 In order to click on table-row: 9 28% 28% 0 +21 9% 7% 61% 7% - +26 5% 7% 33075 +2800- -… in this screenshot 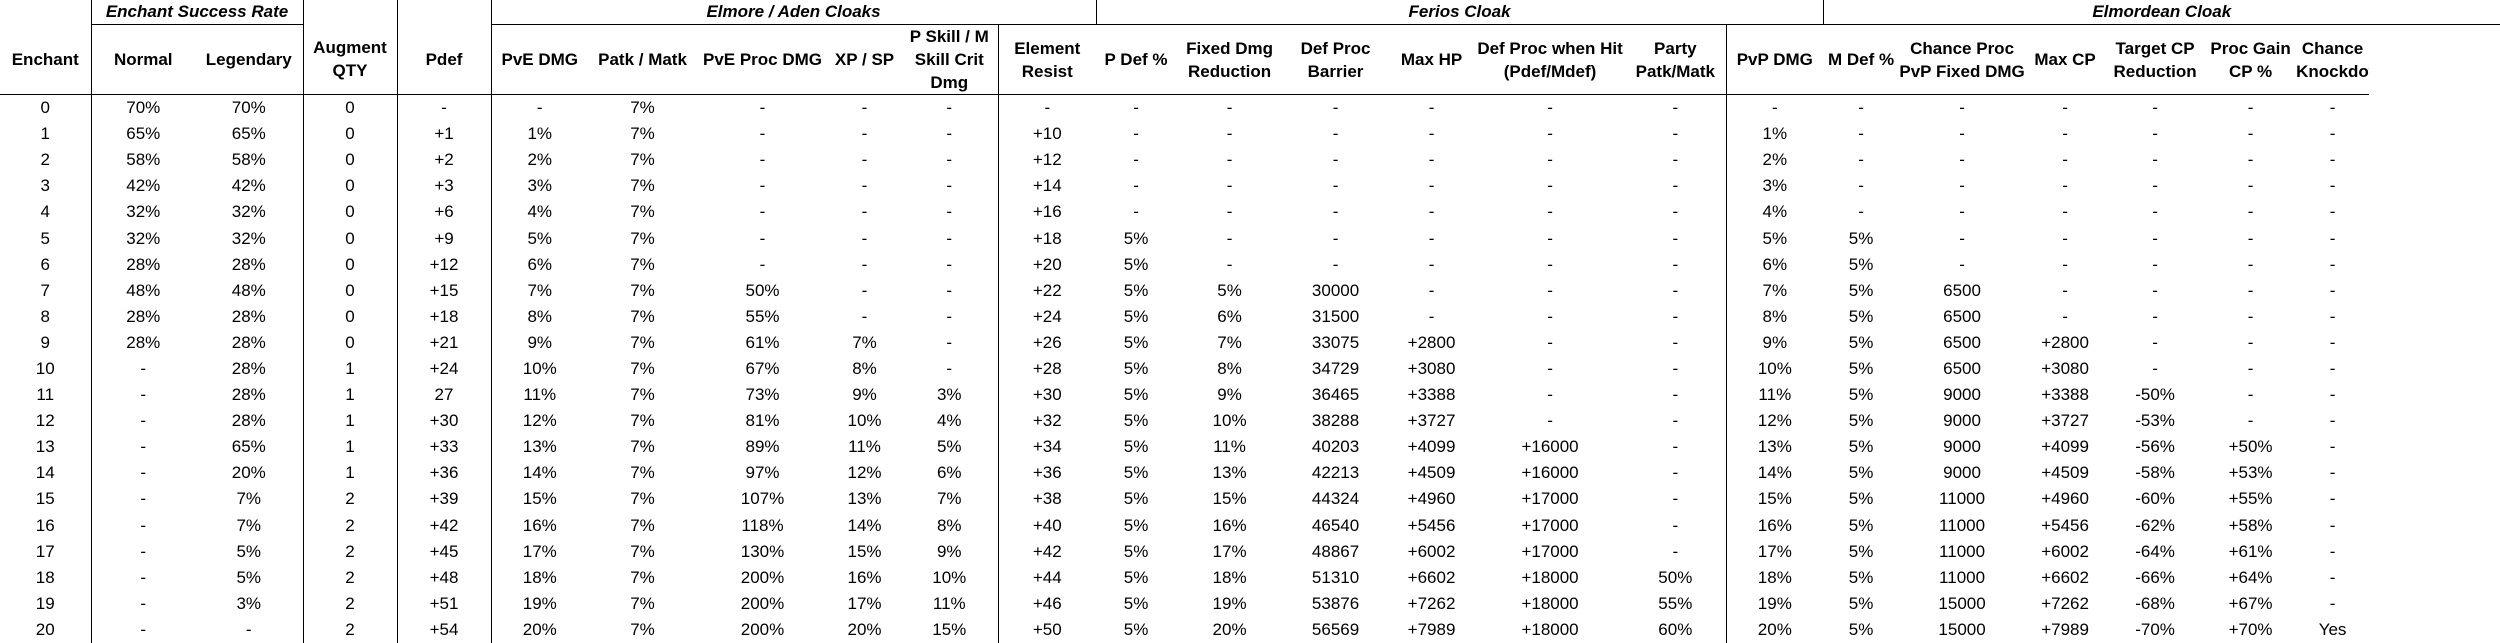, I will do `click(1250, 342)`.